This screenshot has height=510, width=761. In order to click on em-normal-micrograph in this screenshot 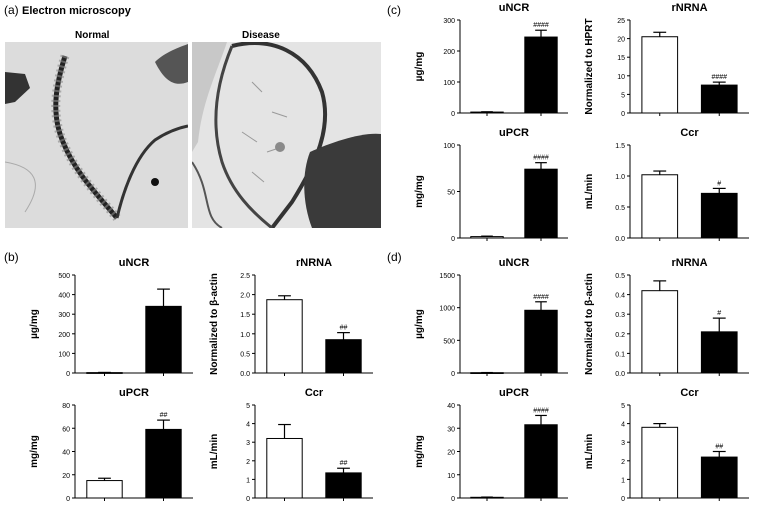, I will do `click(96, 135)`.